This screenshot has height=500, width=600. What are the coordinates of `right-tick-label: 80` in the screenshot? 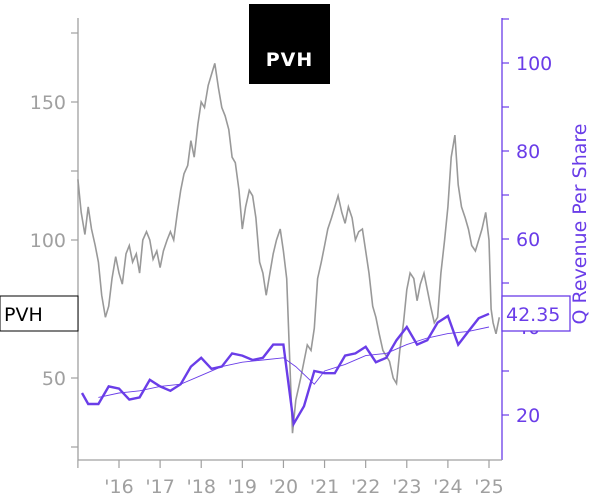 It's located at (528, 152).